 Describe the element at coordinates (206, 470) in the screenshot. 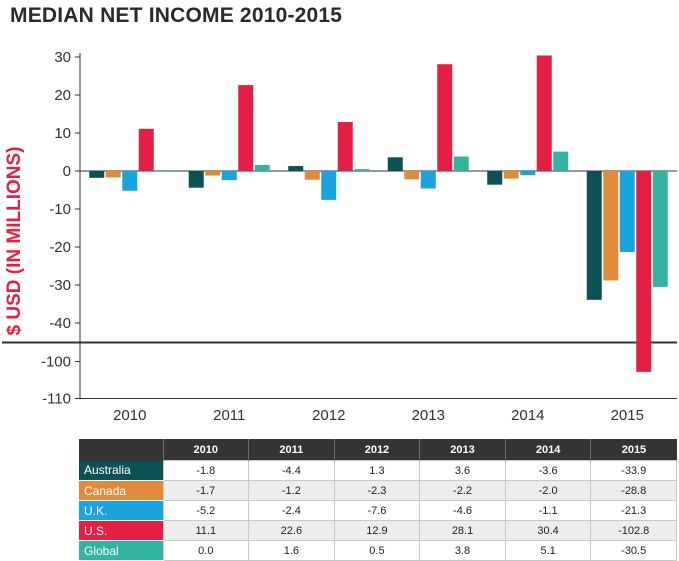

I see `table-cell: -1.8` at that location.